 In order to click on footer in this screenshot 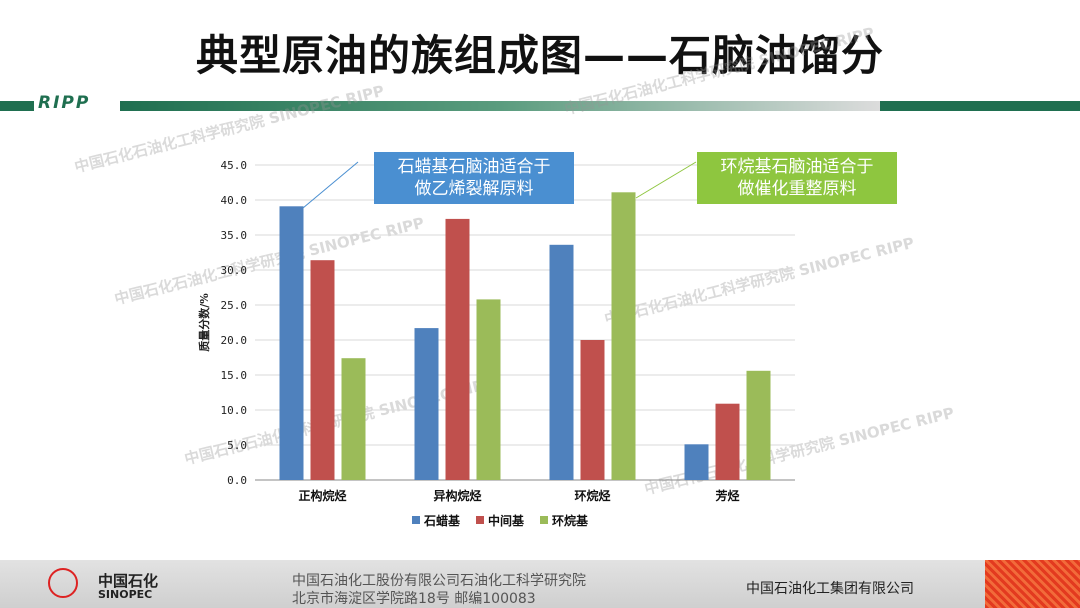, I will do `click(540, 584)`.